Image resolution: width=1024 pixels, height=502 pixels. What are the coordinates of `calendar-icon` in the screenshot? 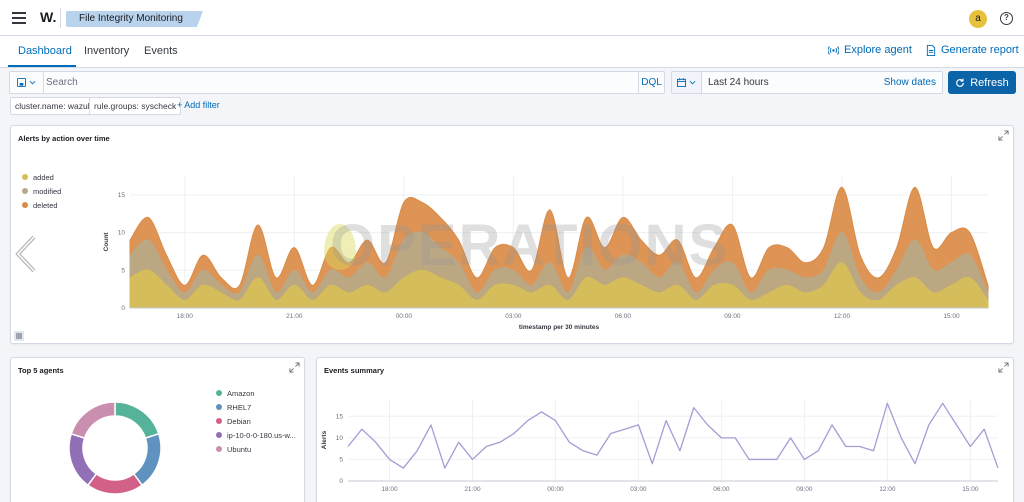 It's located at (681, 82).